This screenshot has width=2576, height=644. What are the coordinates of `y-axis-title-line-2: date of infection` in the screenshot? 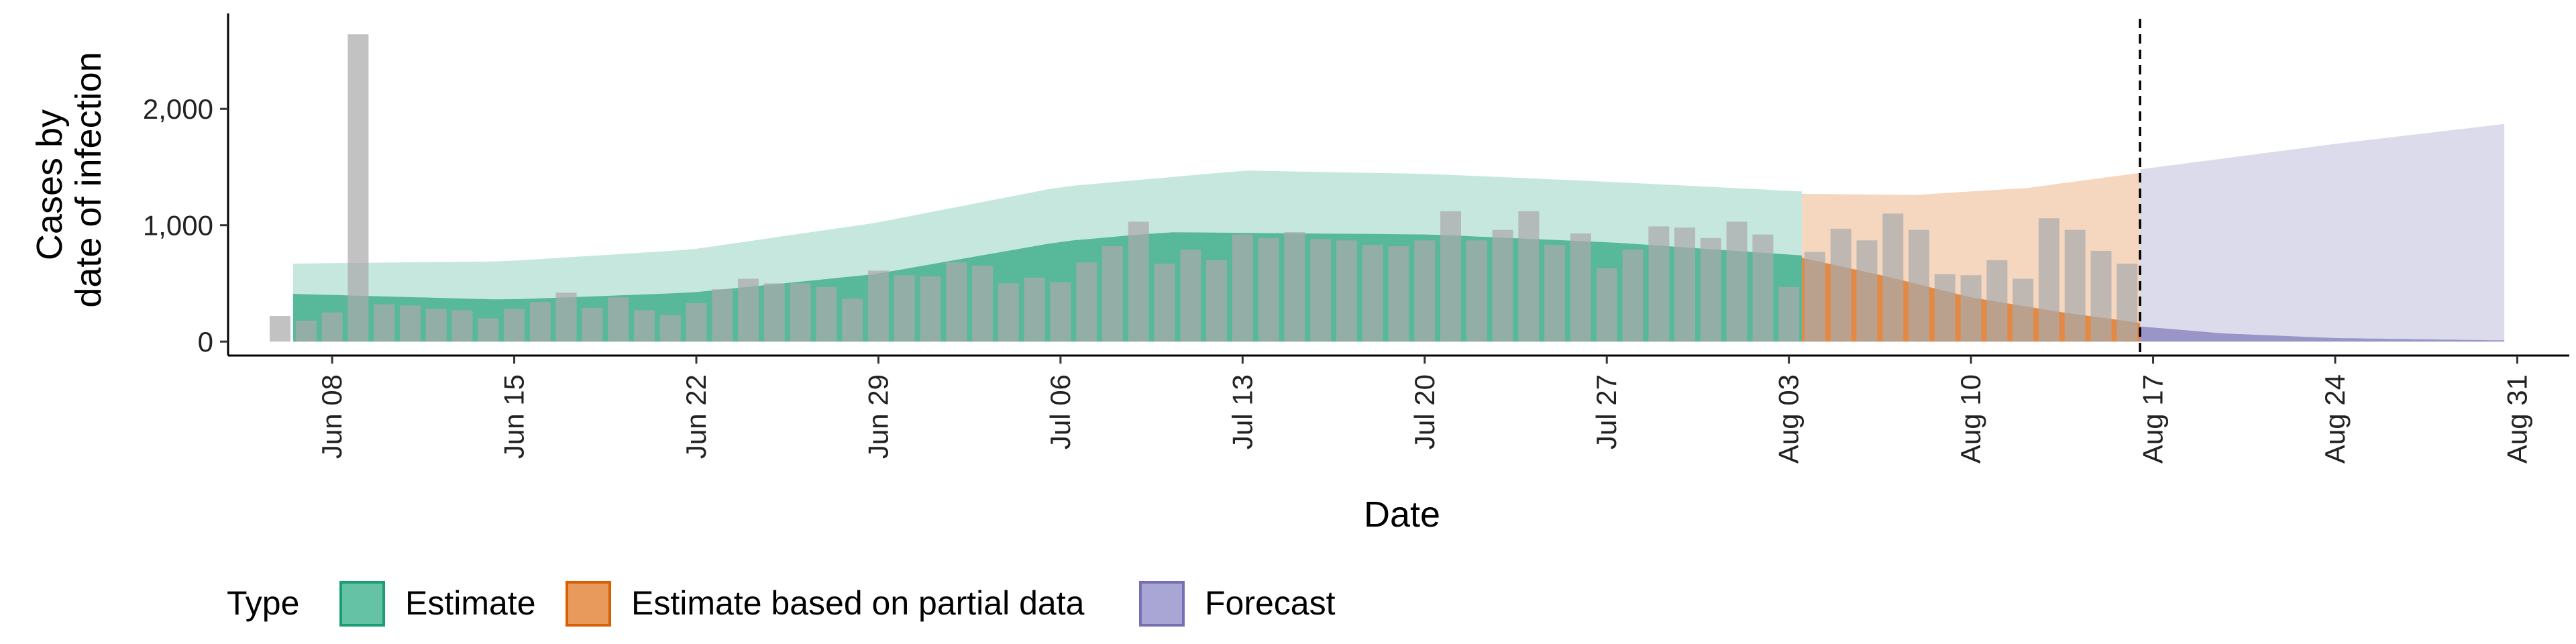 It's located at (88, 179).